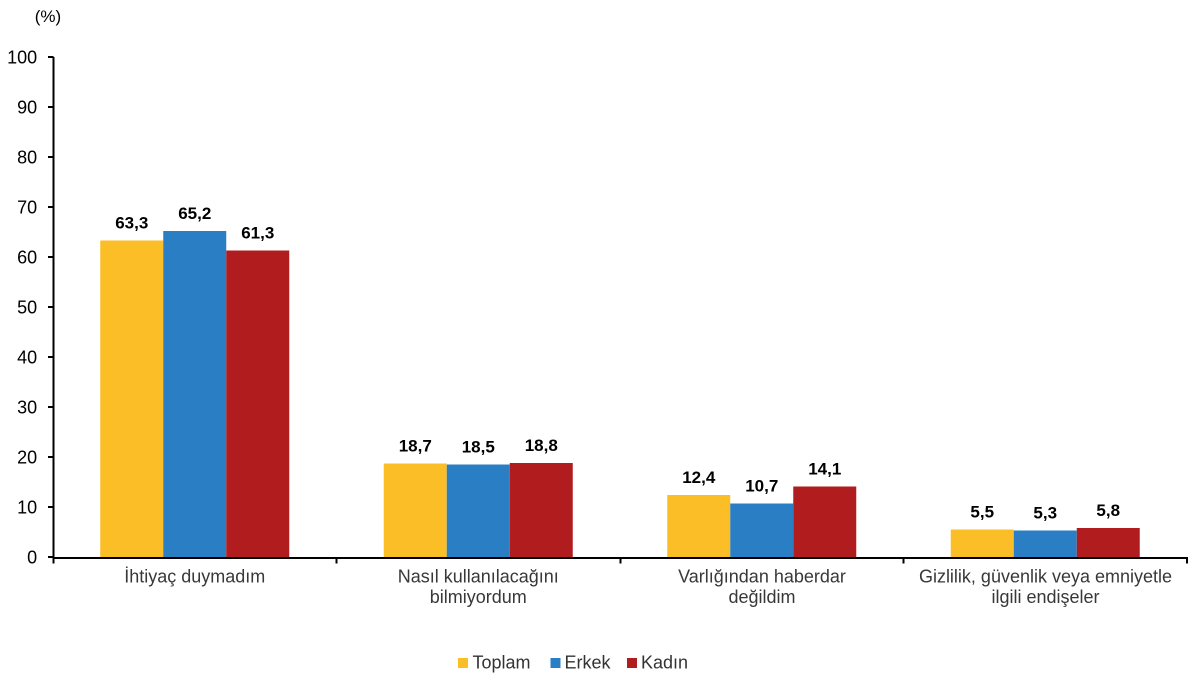  What do you see at coordinates (478, 597) in the screenshot?
I see `svg-text: bilmiyordum` at bounding box center [478, 597].